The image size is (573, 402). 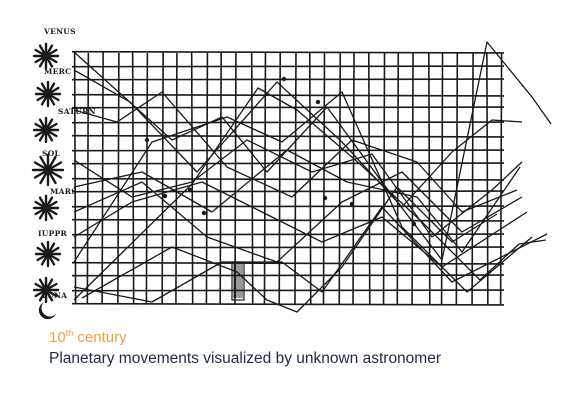 What do you see at coordinates (238, 281) in the screenshot?
I see `hatched-block` at bounding box center [238, 281].